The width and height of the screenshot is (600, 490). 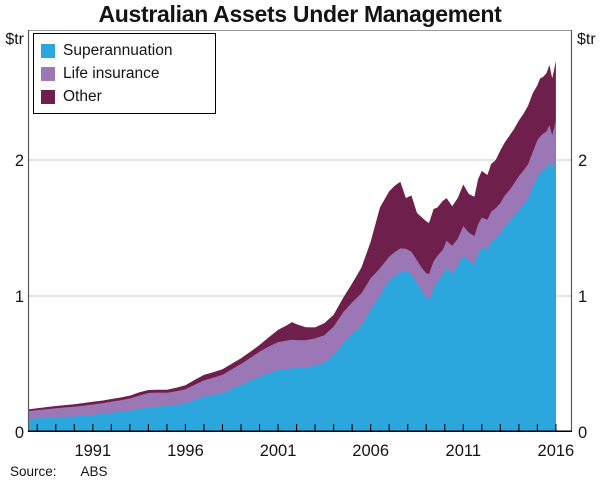 I want to click on x-tick-label-2011: 2011, so click(x=463, y=451).